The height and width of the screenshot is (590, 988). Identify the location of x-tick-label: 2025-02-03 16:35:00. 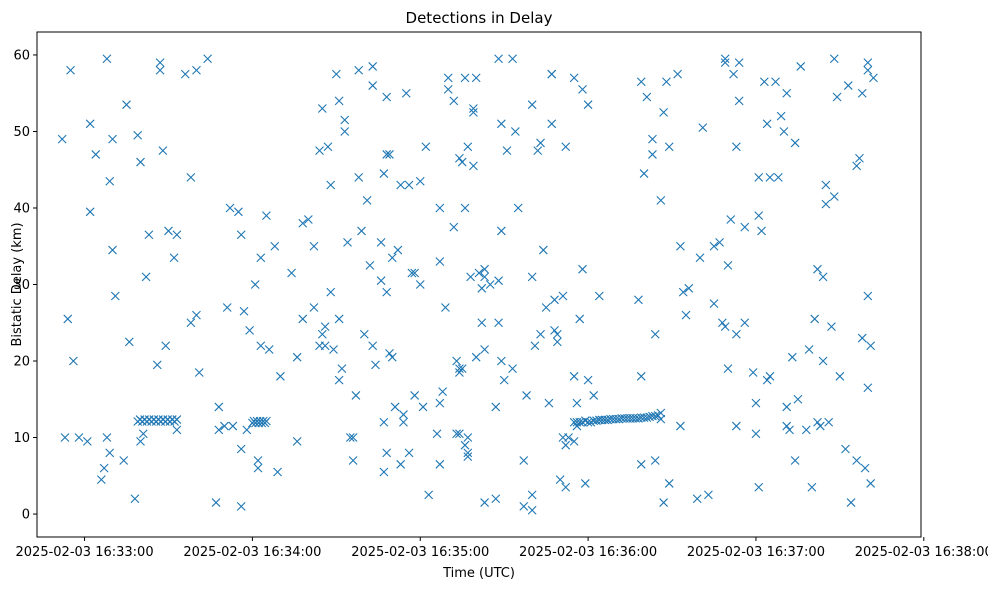
(420, 552).